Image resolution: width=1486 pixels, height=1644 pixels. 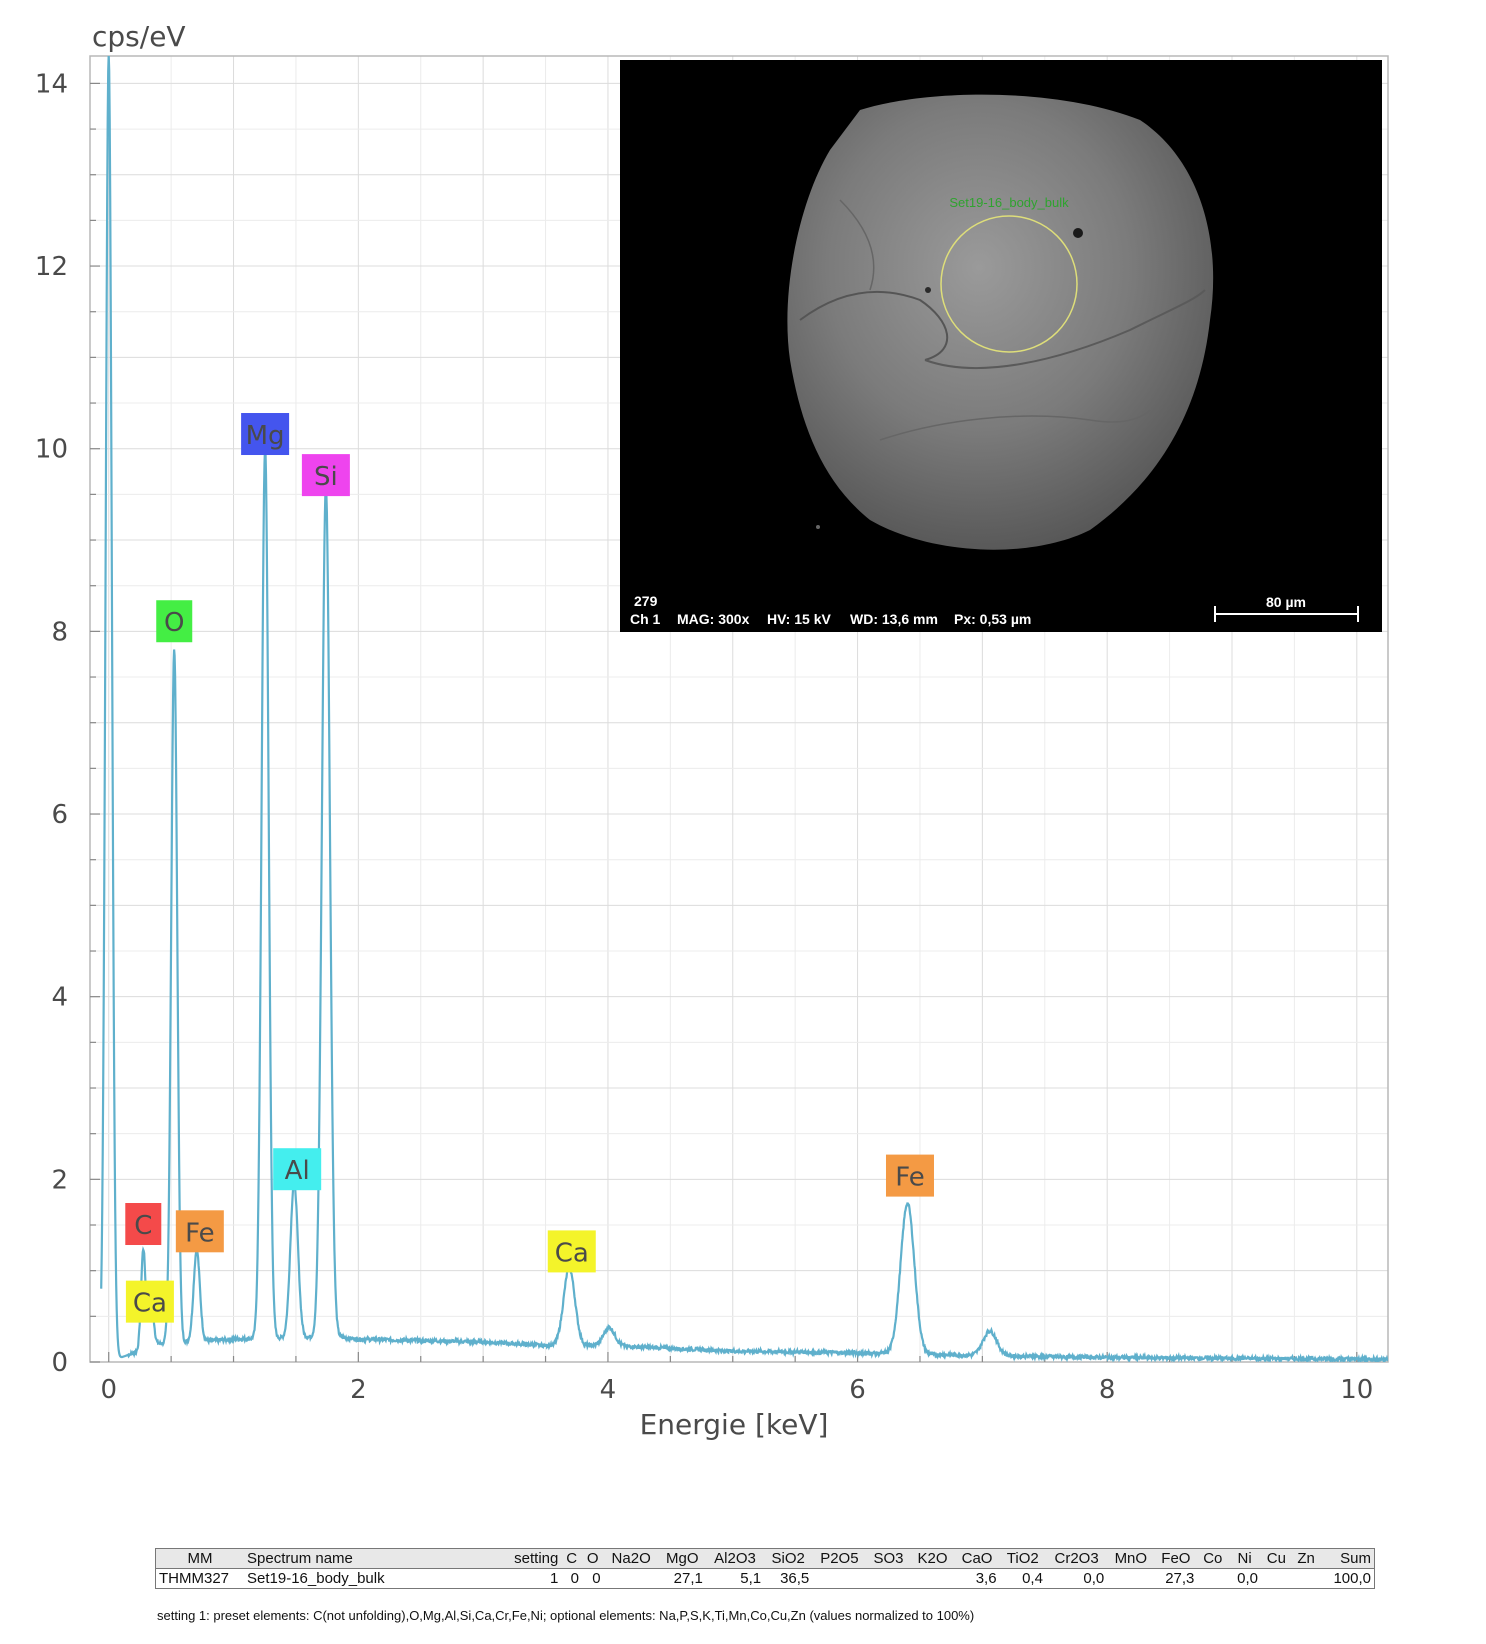 I want to click on y-tick-label: 12, so click(x=51, y=267).